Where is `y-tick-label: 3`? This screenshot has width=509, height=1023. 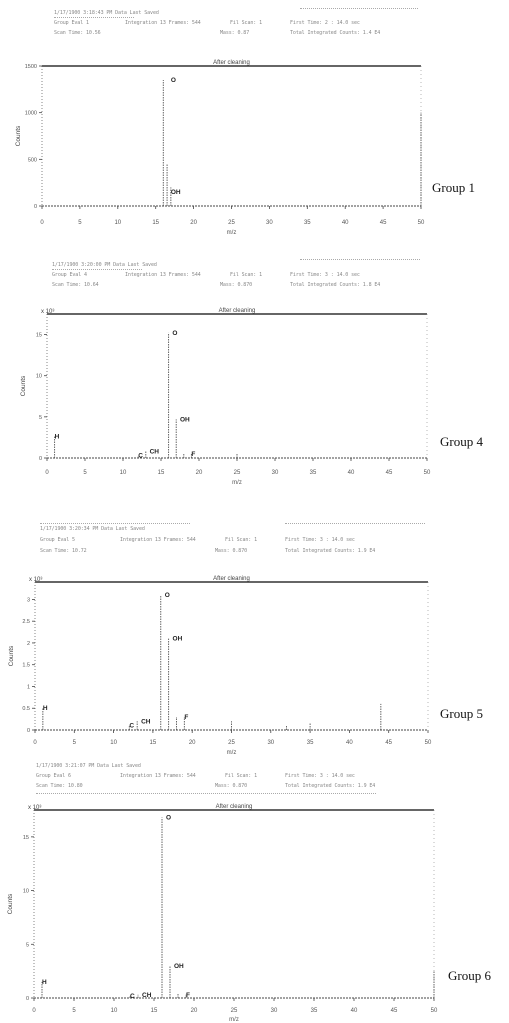 y-tick-label: 3 is located at coordinates (28, 600).